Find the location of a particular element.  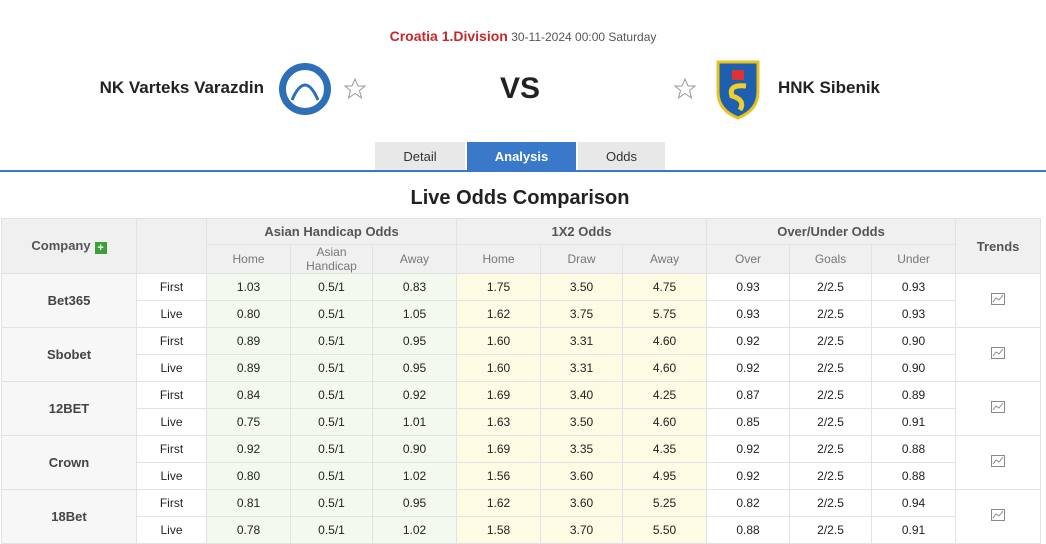

odds-value: 0.78 is located at coordinates (248, 530).